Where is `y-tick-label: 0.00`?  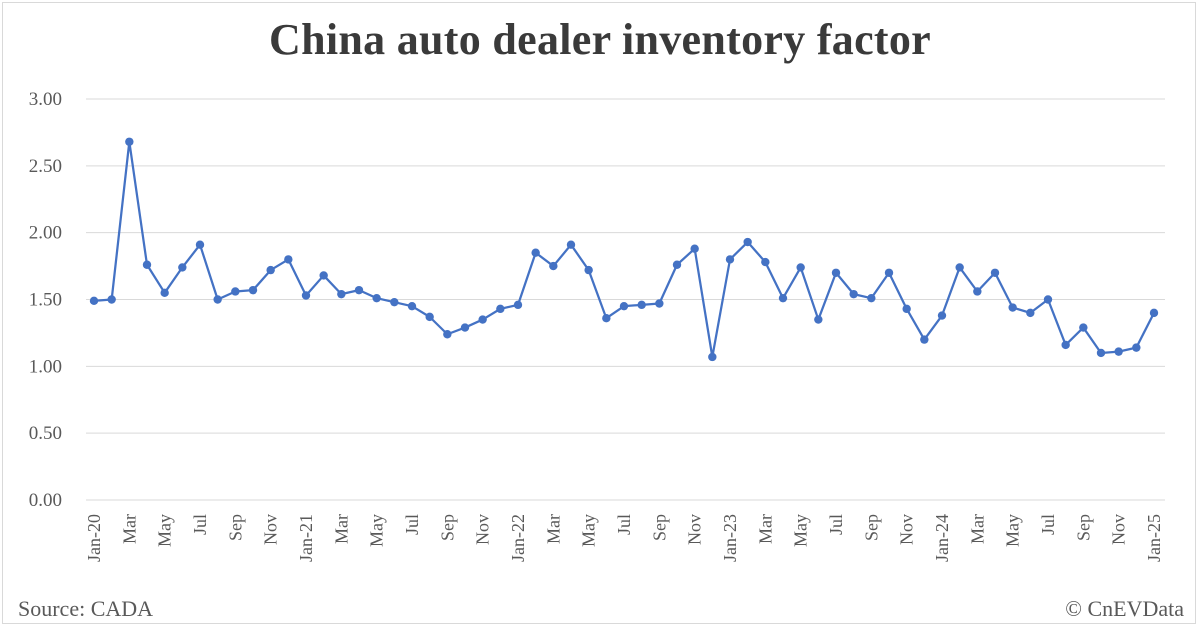
y-tick-label: 0.00 is located at coordinates (45, 500).